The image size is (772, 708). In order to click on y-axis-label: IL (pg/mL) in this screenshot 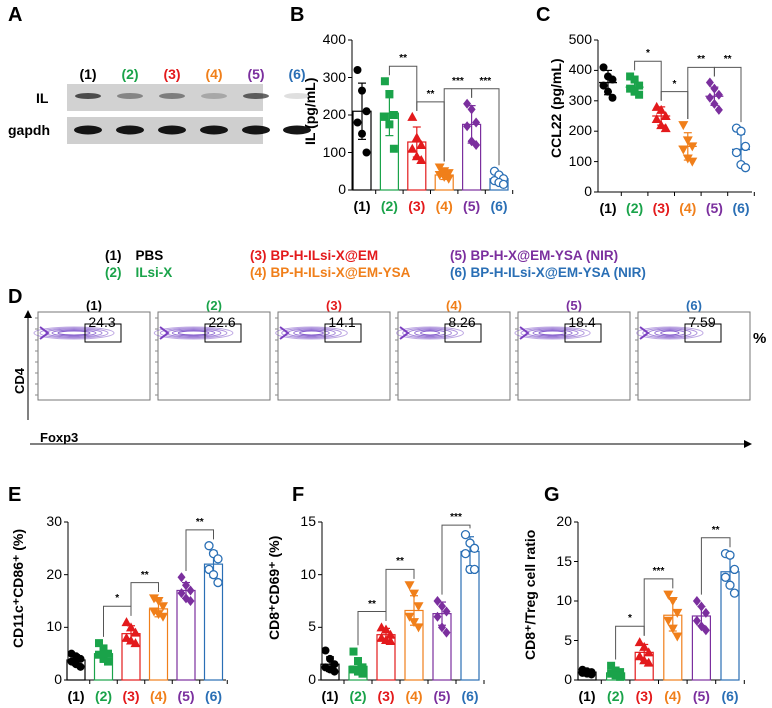, I will do `click(310, 111)`.